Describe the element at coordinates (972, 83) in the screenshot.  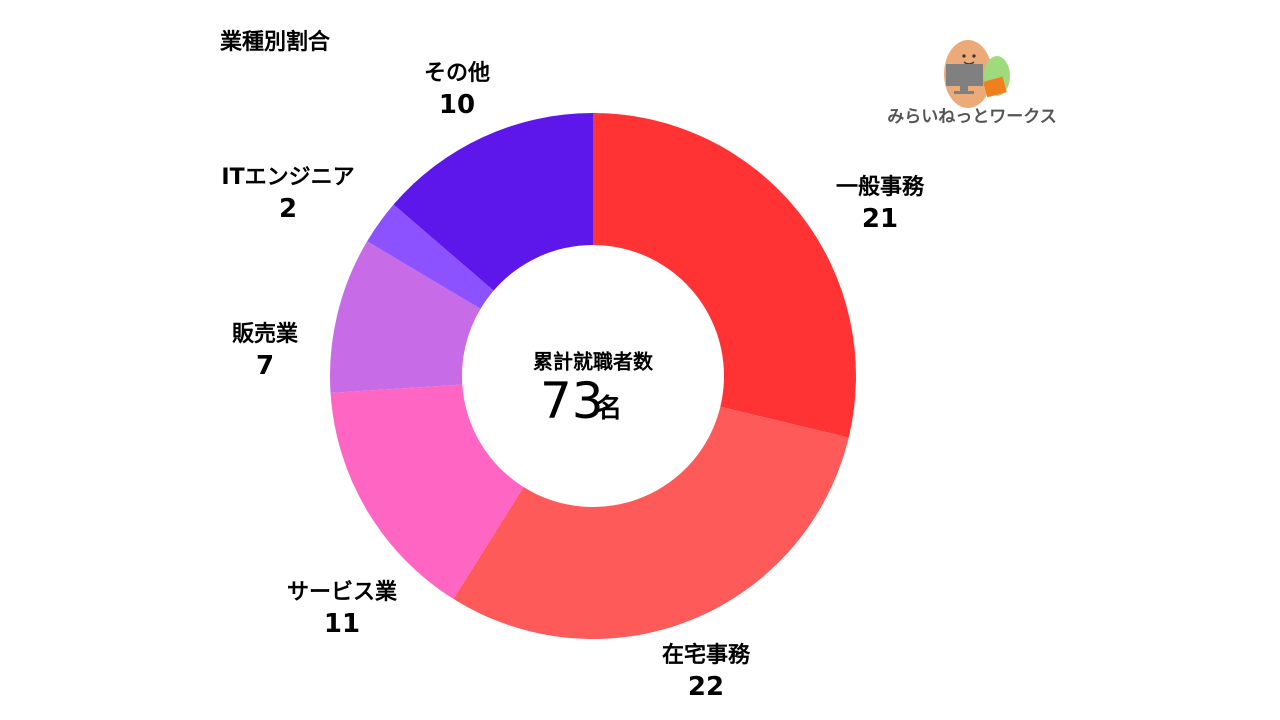
I see `company-logo: みらいねっとワークス` at that location.